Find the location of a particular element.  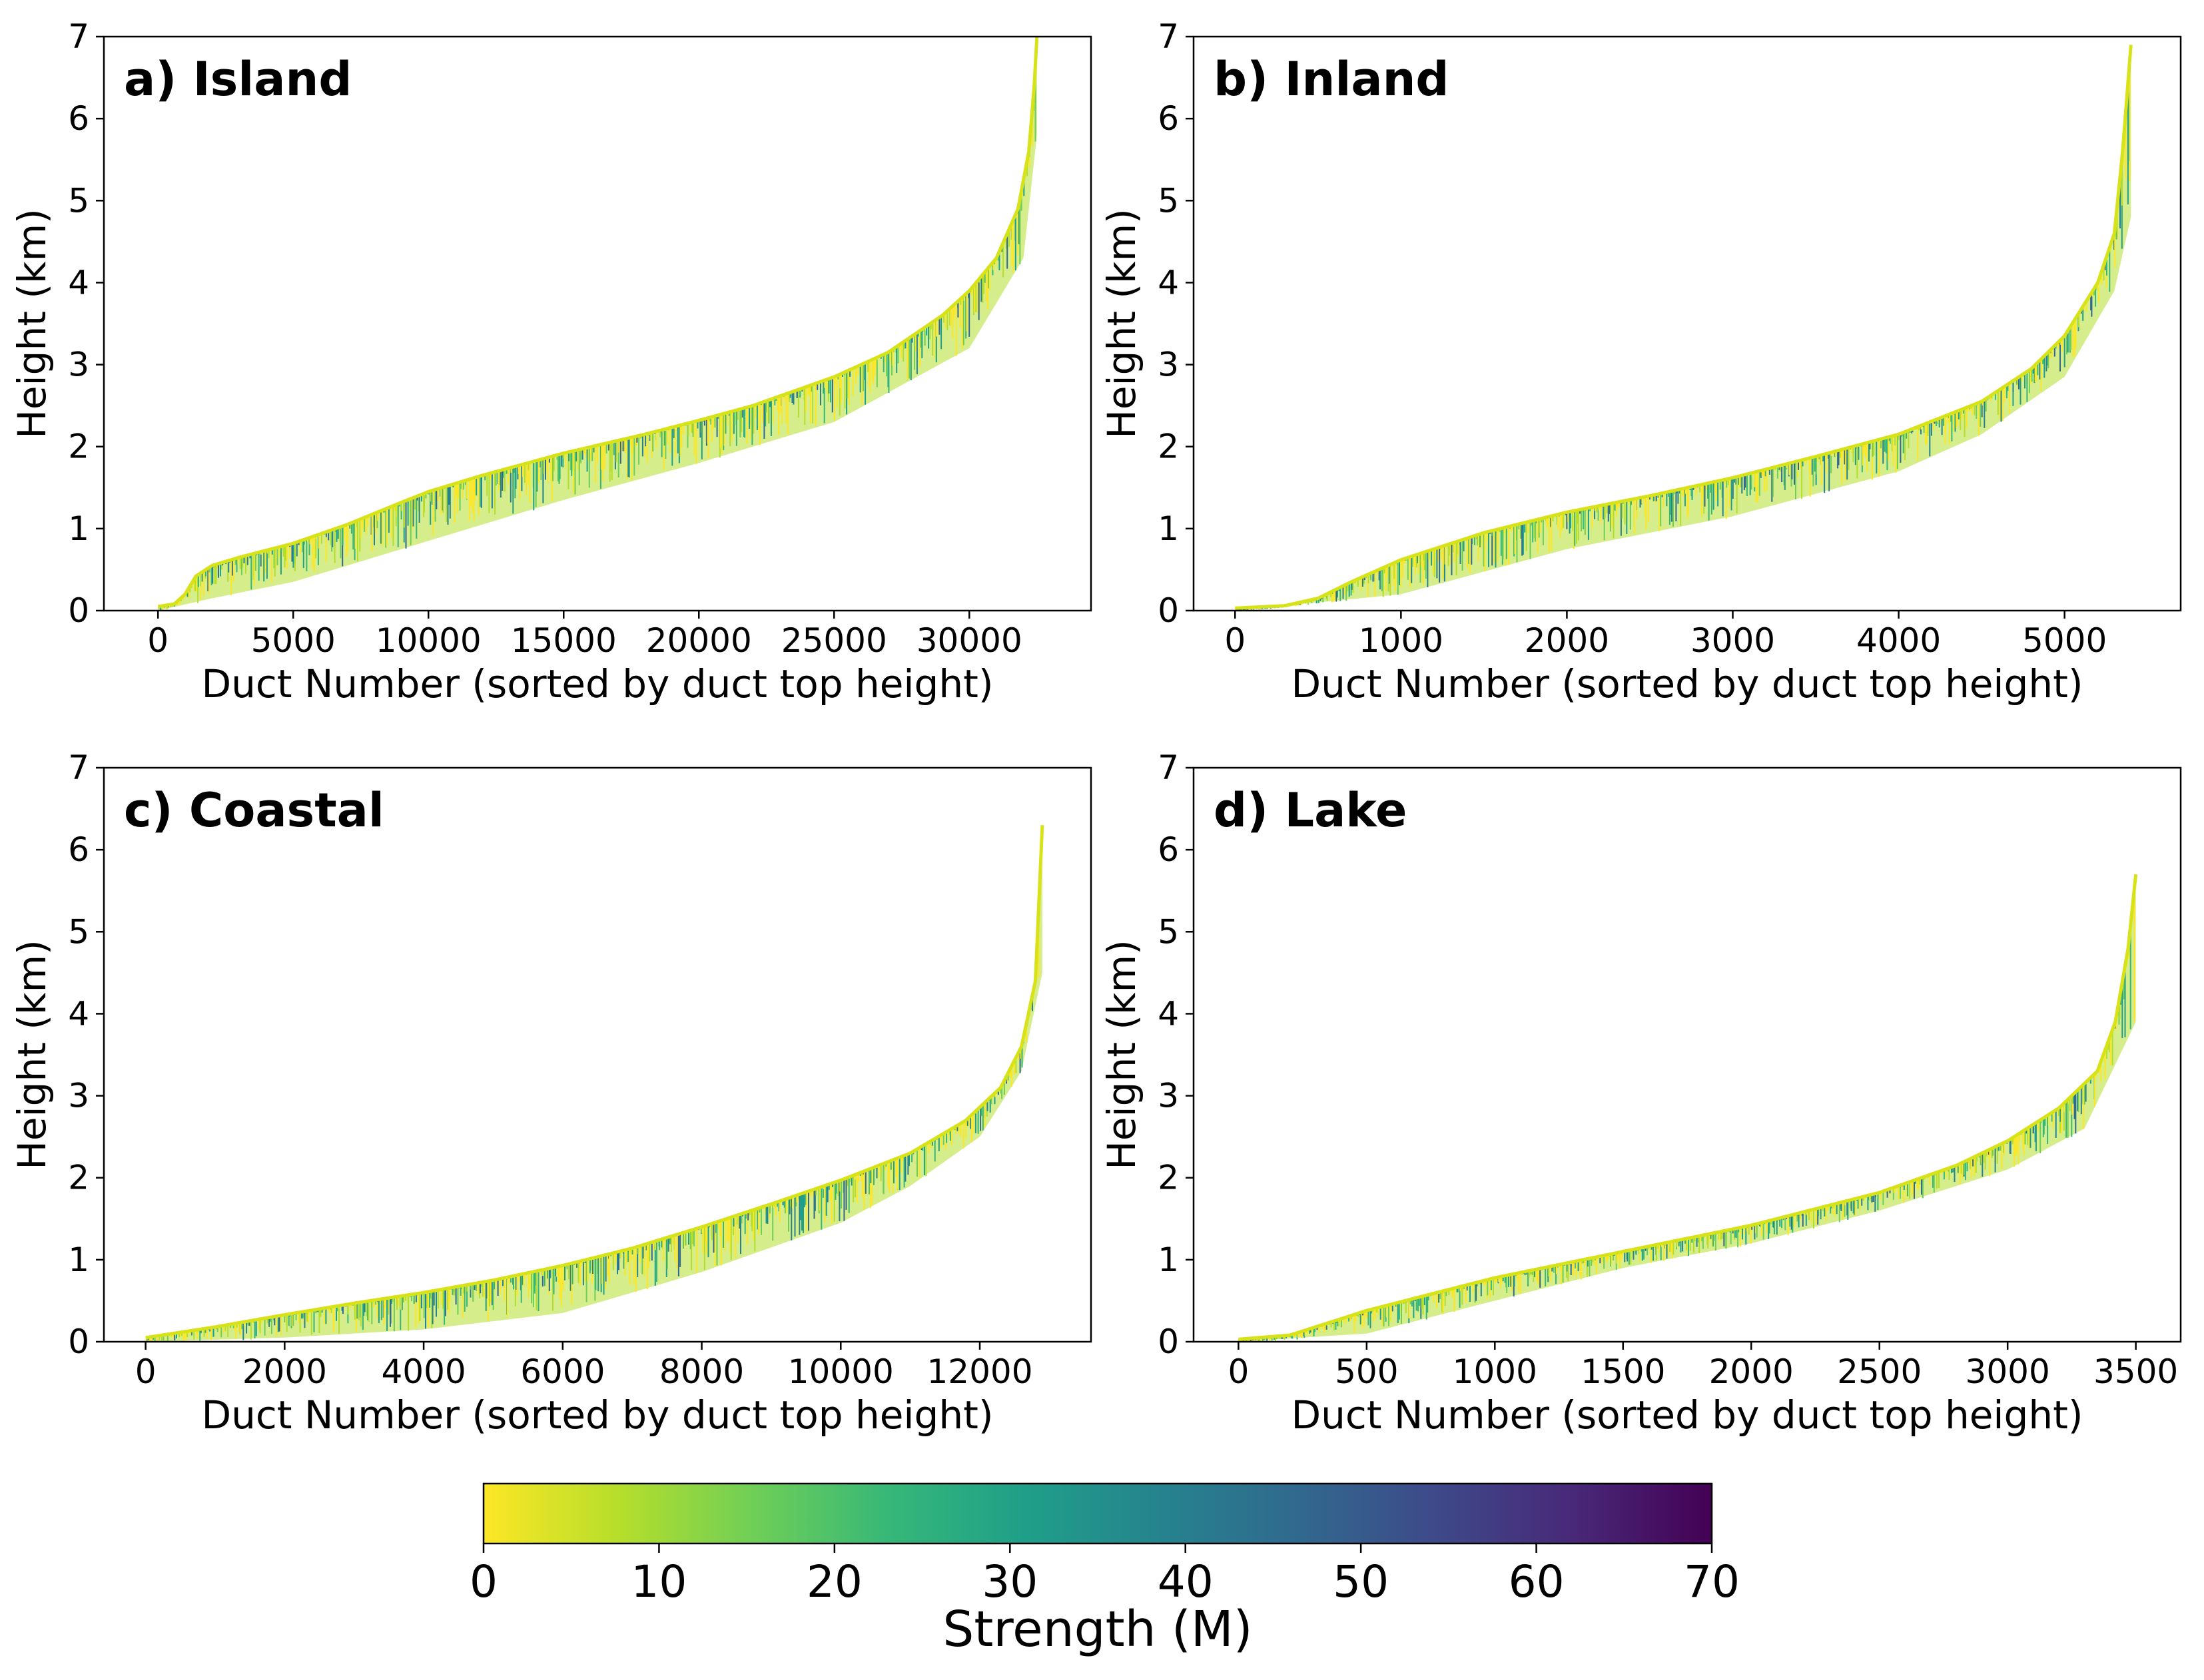

panel-title: d) Lake is located at coordinates (1310, 811).